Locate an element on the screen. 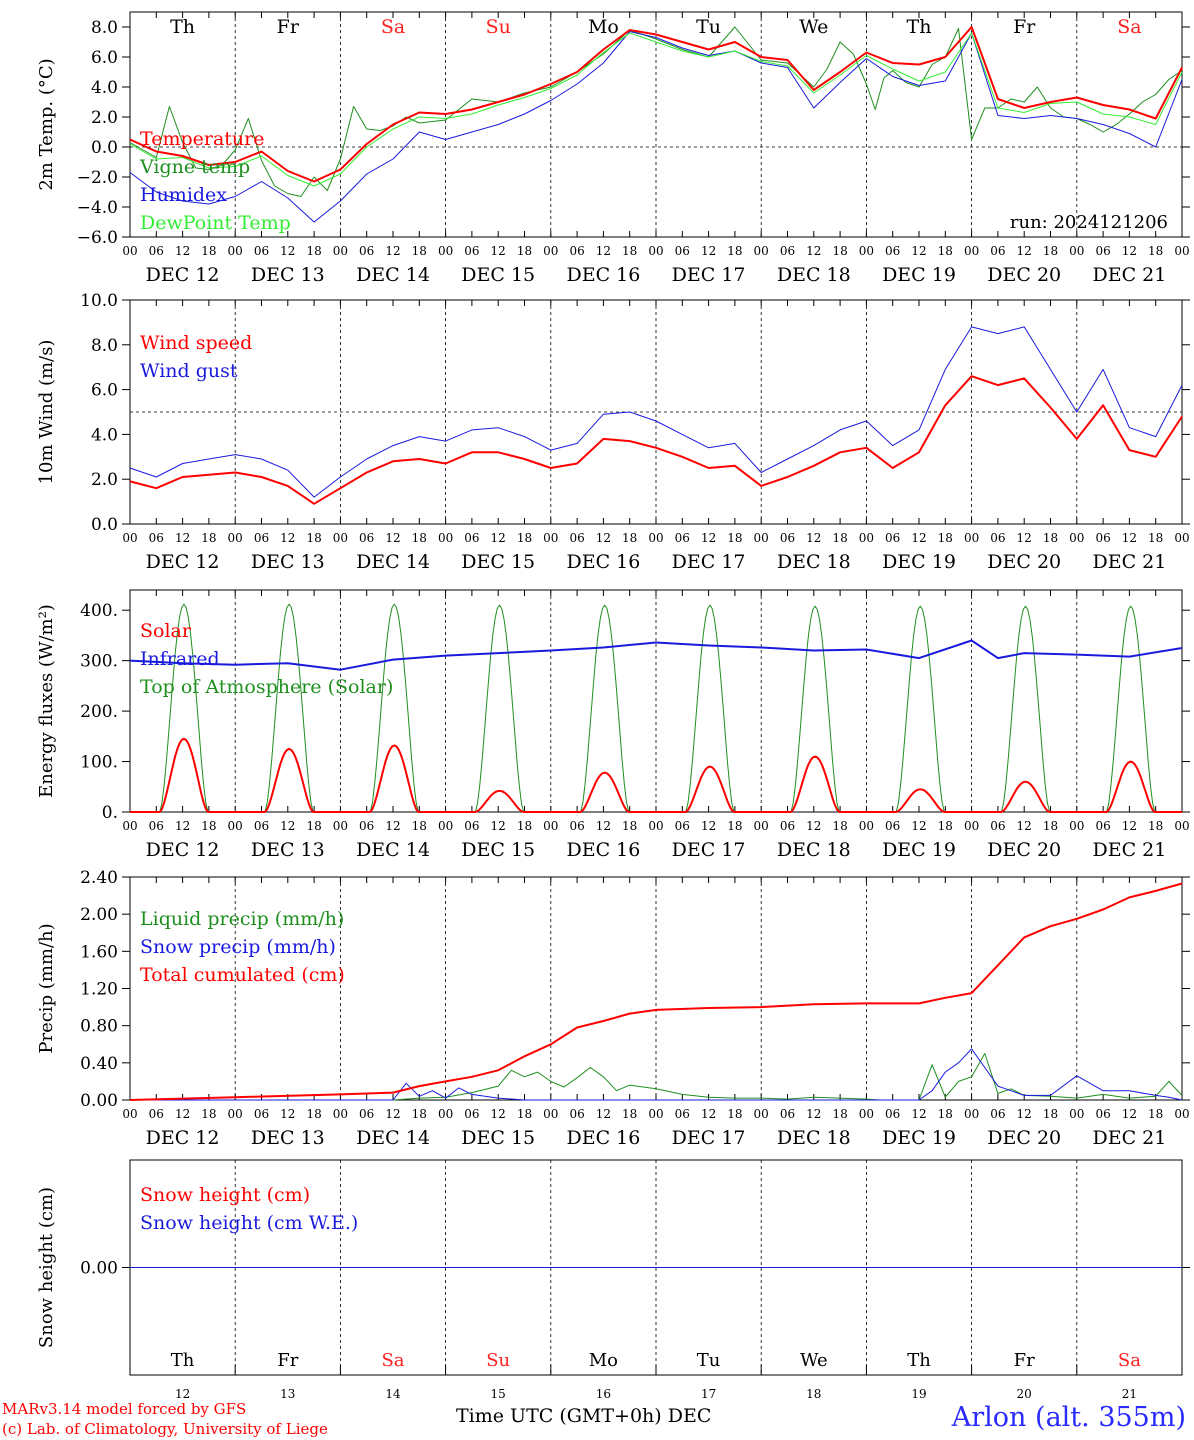  y-tick-label: 100. is located at coordinates (99, 763).